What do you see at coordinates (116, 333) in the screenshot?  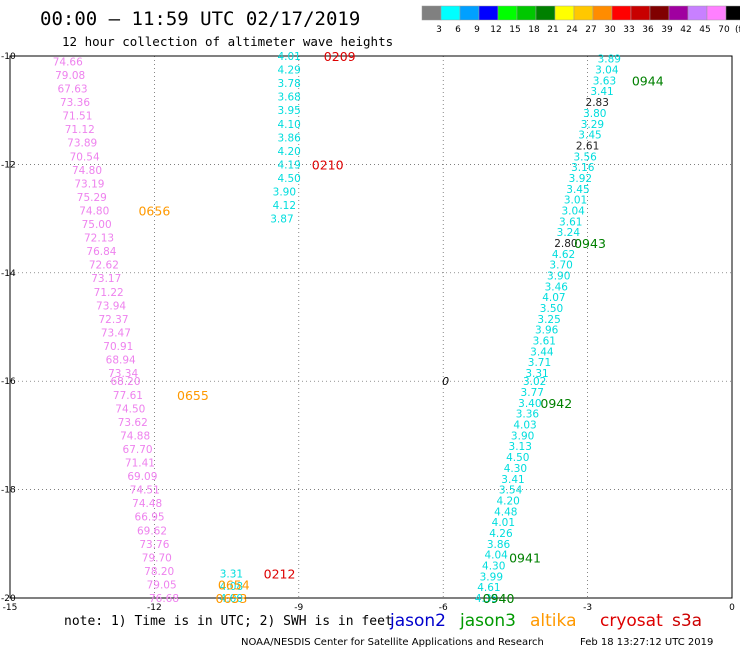 I see `wave-height-value: 73.47` at bounding box center [116, 333].